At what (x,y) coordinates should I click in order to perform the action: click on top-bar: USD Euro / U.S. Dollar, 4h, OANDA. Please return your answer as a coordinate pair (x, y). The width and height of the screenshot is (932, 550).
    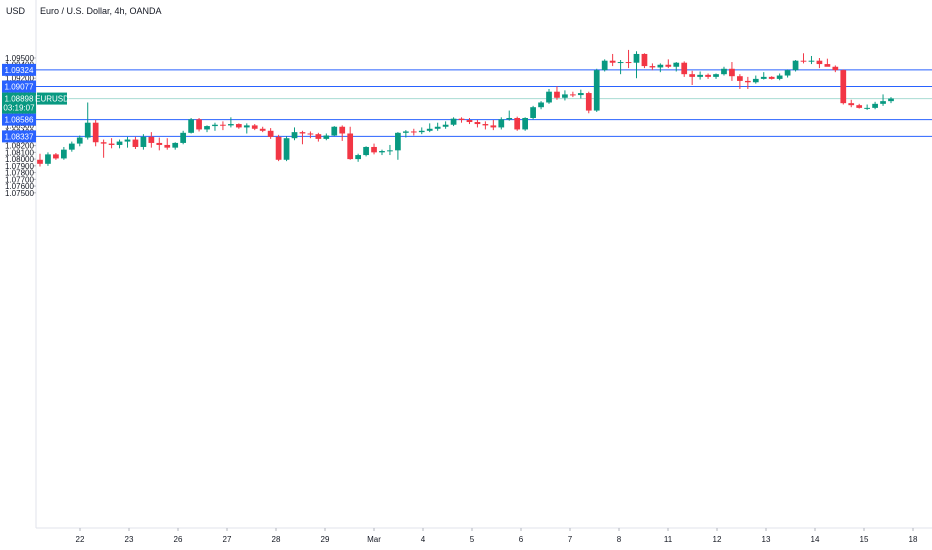
    Looking at the image, I should click on (466, 13).